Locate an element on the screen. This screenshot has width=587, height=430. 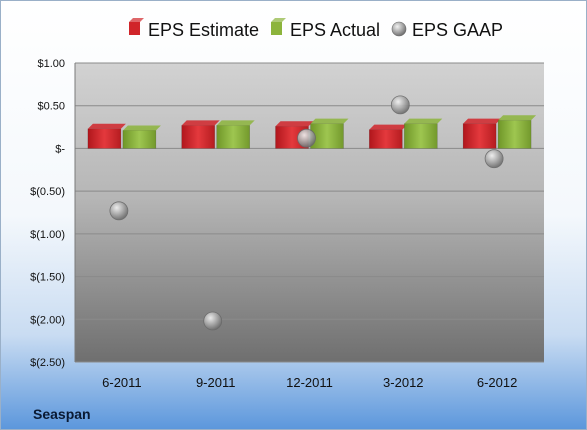
x-tick-label: 6-2011 is located at coordinates (122, 382).